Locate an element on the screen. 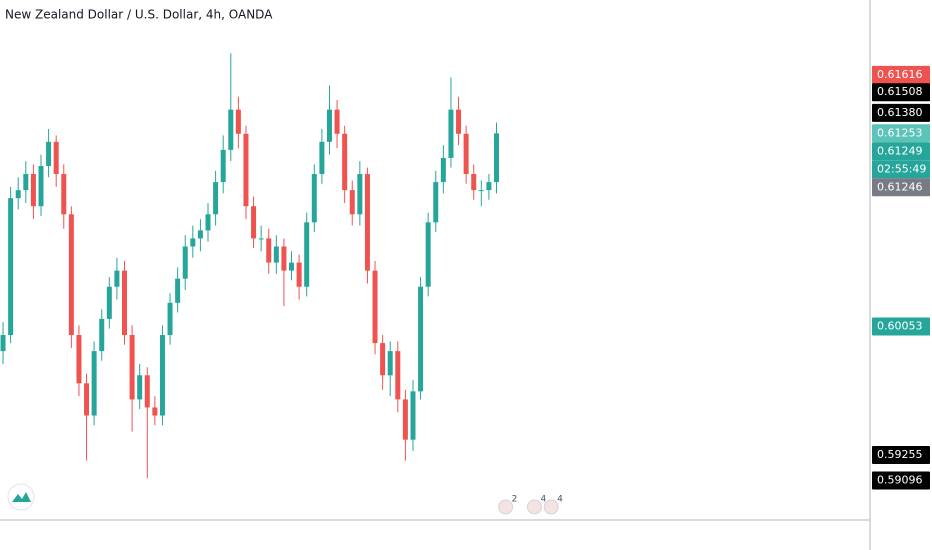 The width and height of the screenshot is (932, 550). price-tag-label: 0.61249 is located at coordinates (900, 150).